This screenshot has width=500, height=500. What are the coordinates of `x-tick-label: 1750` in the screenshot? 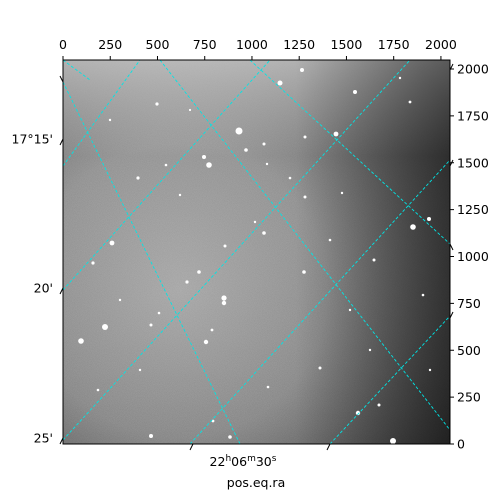 It's located at (394, 44).